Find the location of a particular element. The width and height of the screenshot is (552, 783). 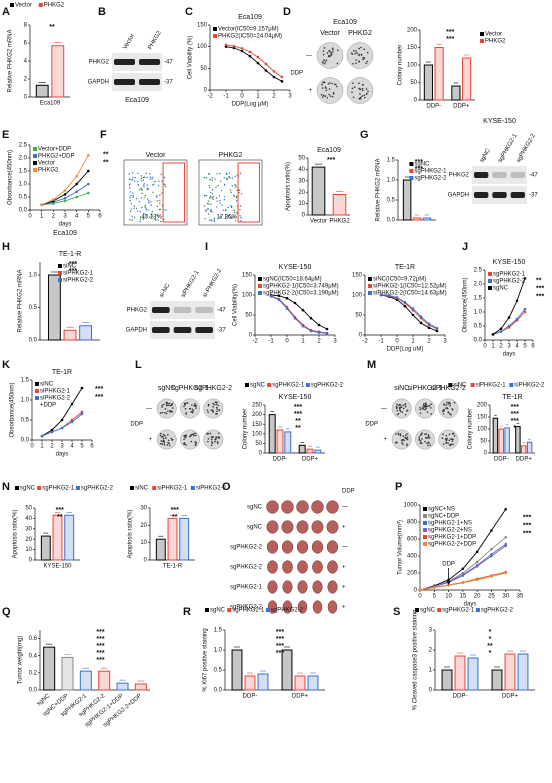

legend-label: sgNC is located at coordinates (218, 611).